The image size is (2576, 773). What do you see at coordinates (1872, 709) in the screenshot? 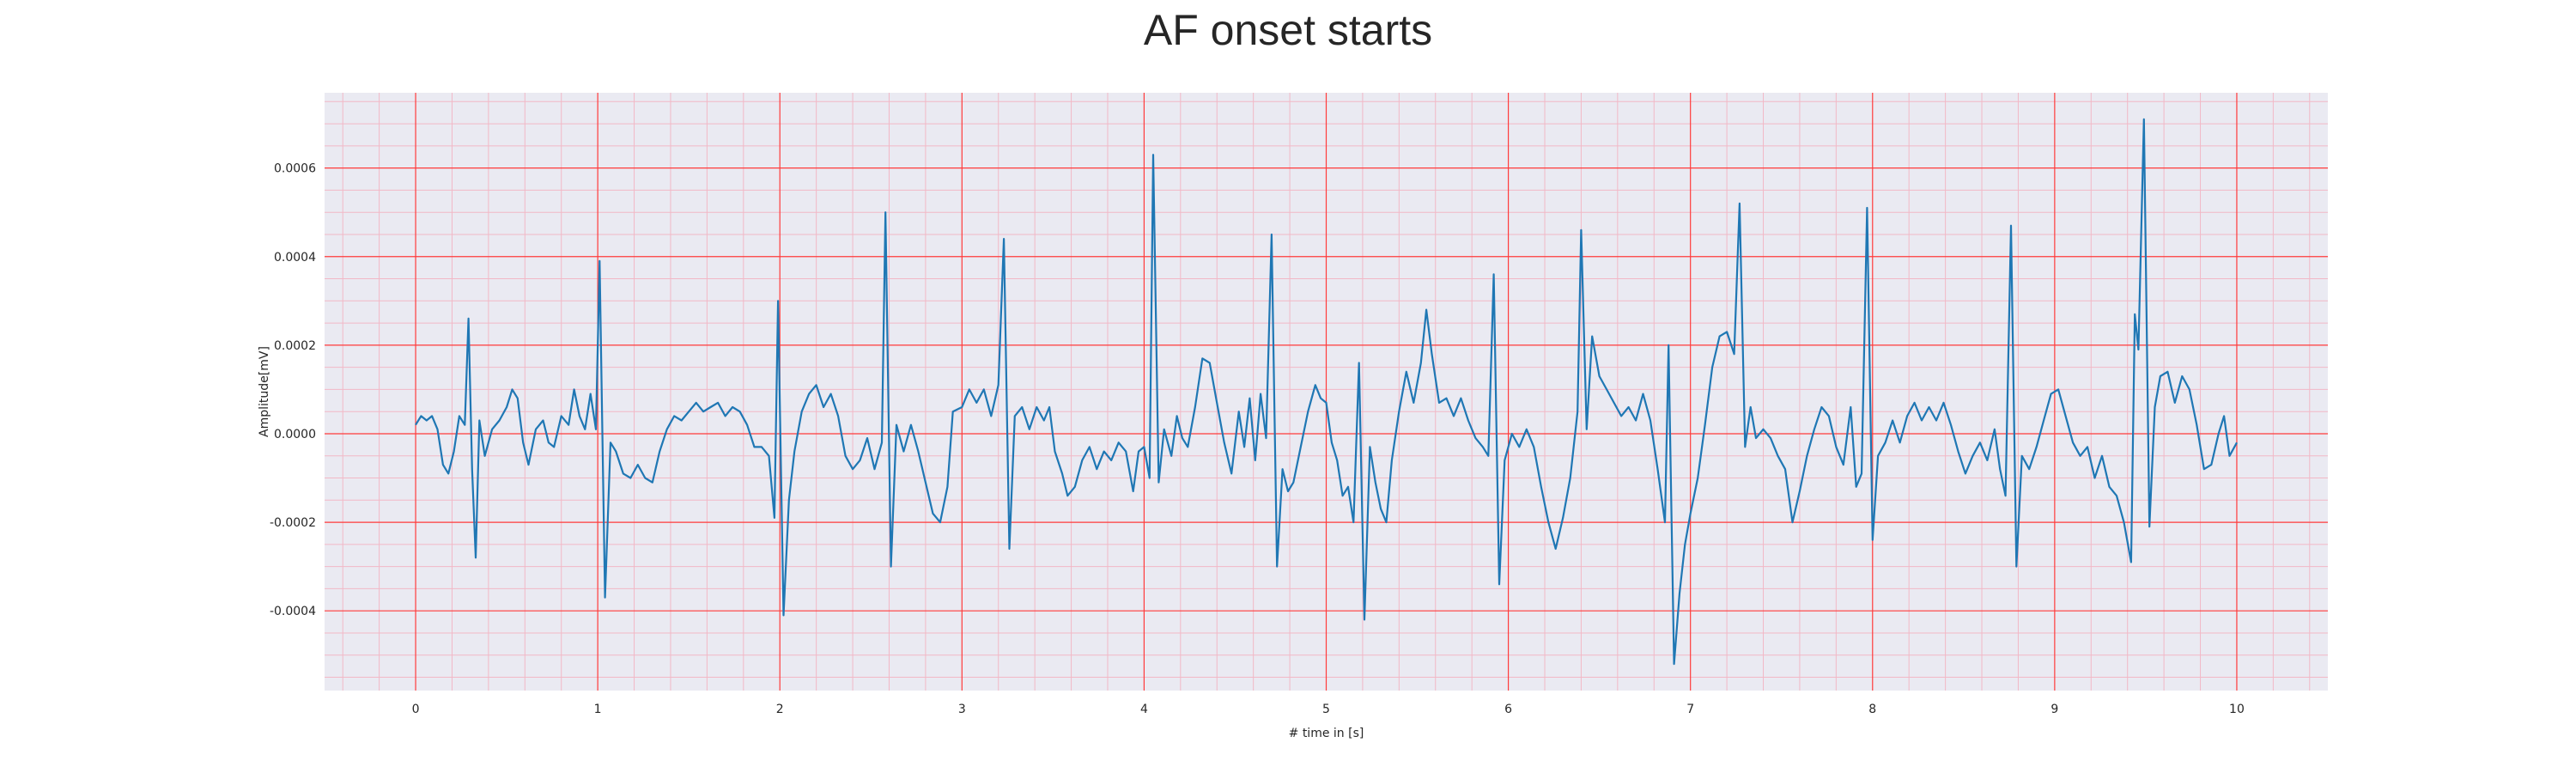
I see `x-tick-label: 8` at bounding box center [1872, 709].